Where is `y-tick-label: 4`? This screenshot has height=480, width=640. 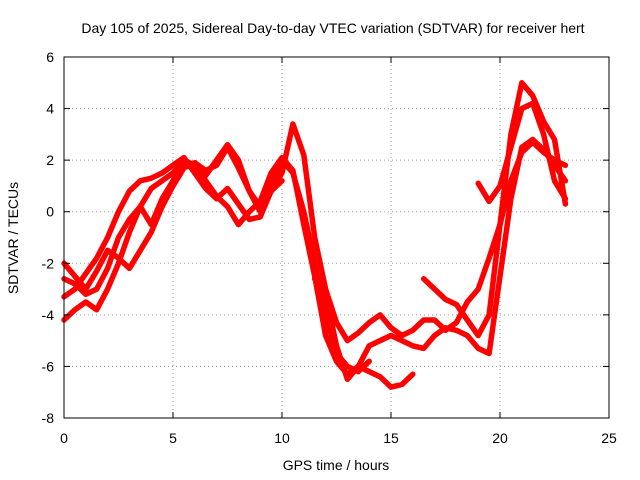
y-tick-label: 4 is located at coordinates (50, 109).